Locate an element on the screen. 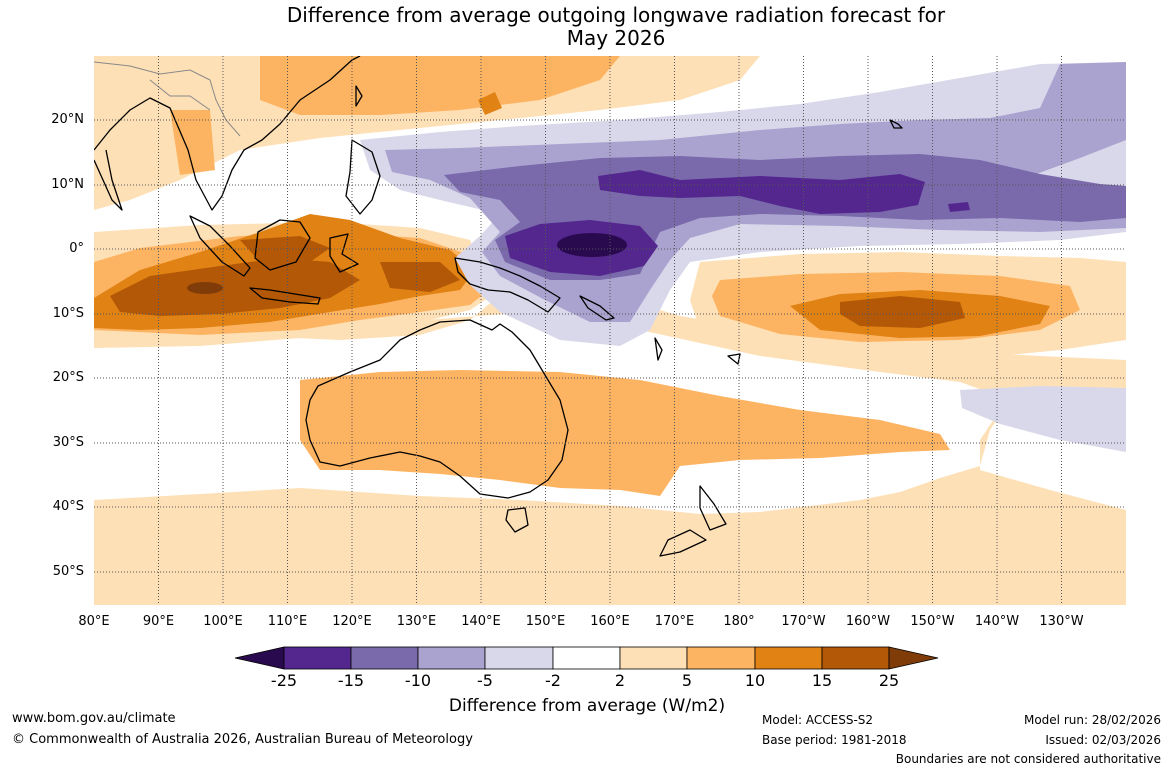 The width and height of the screenshot is (1173, 770). coast-sulawesi is located at coordinates (344, 253).